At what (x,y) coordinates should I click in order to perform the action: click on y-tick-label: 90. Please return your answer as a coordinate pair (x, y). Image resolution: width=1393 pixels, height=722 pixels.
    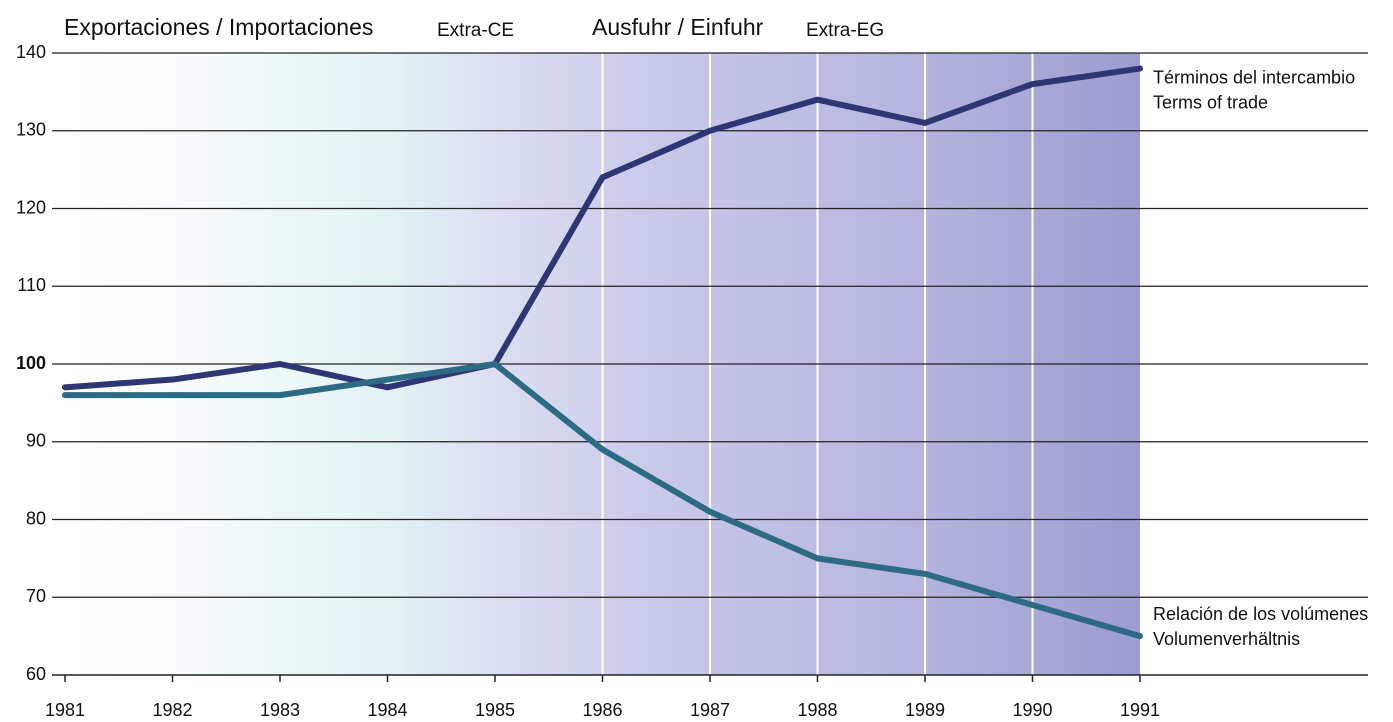
    Looking at the image, I should click on (36, 441).